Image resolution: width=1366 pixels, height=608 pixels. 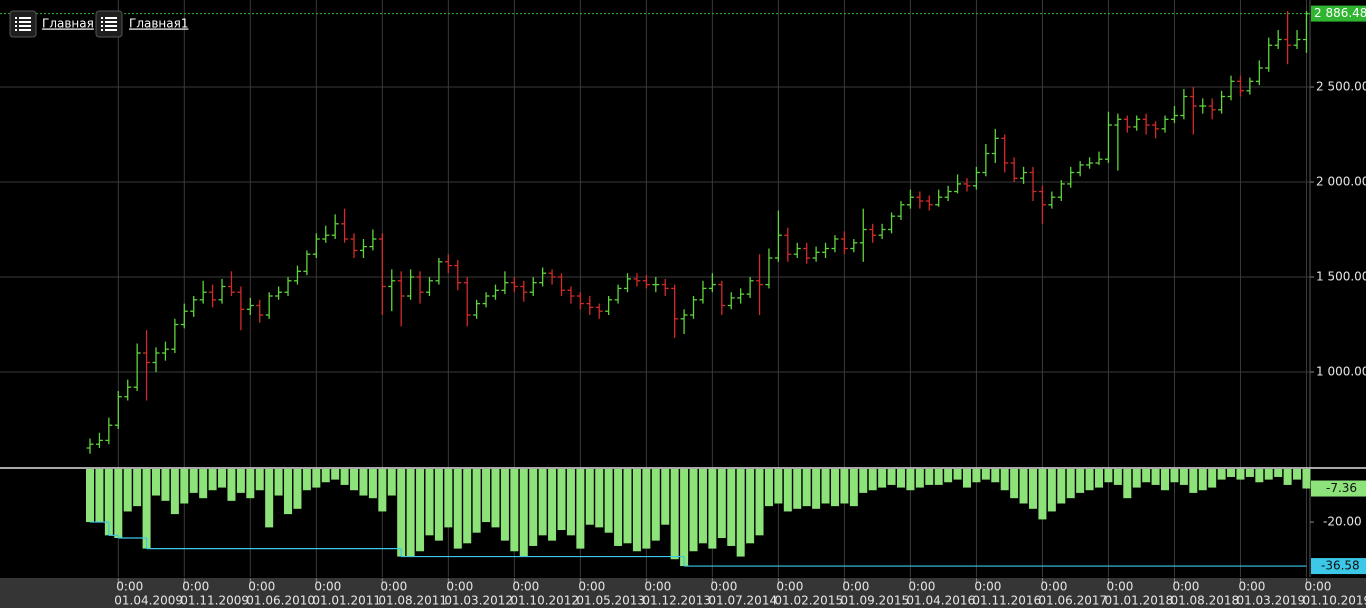 I want to click on tab-bar: Главная Главная1, so click(x=98, y=24).